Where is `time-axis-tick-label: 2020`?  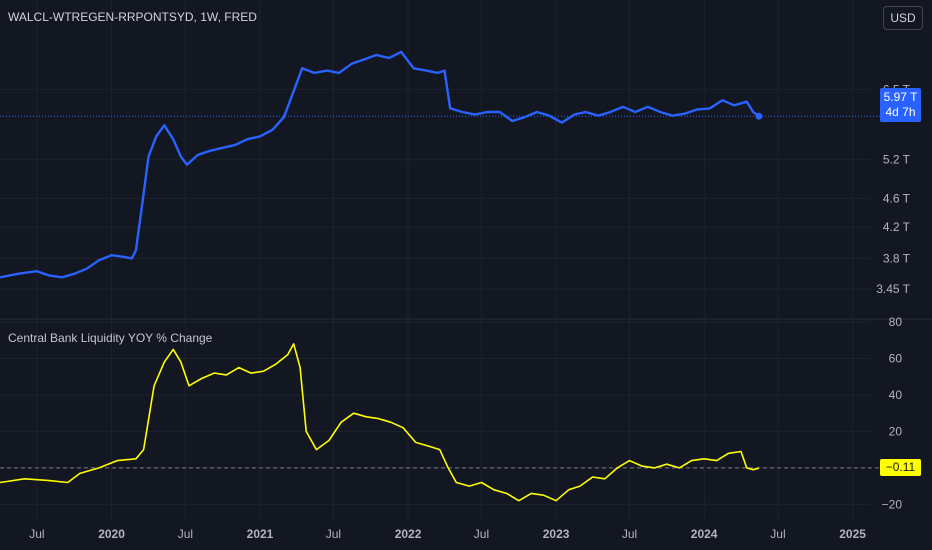
time-axis-tick-label: 2020 is located at coordinates (111, 534).